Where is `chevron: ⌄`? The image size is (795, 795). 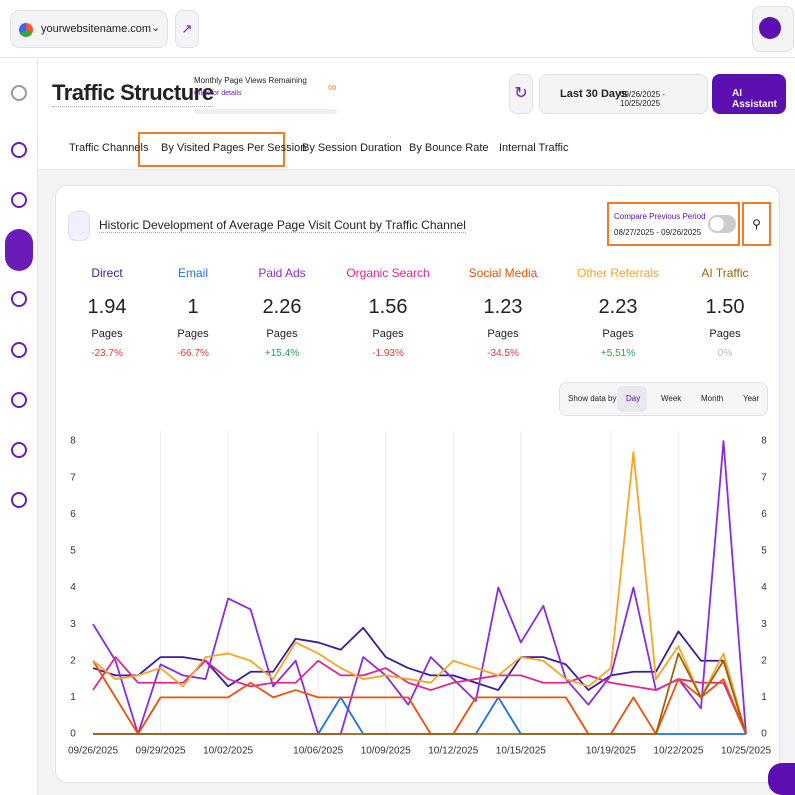 chevron: ⌄ is located at coordinates (156, 28).